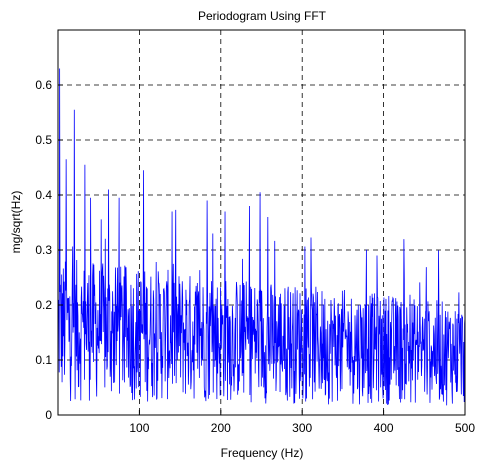 The image size is (479, 465). Describe the element at coordinates (43, 85) in the screenshot. I see `y-tick-label: 0.6` at that location.